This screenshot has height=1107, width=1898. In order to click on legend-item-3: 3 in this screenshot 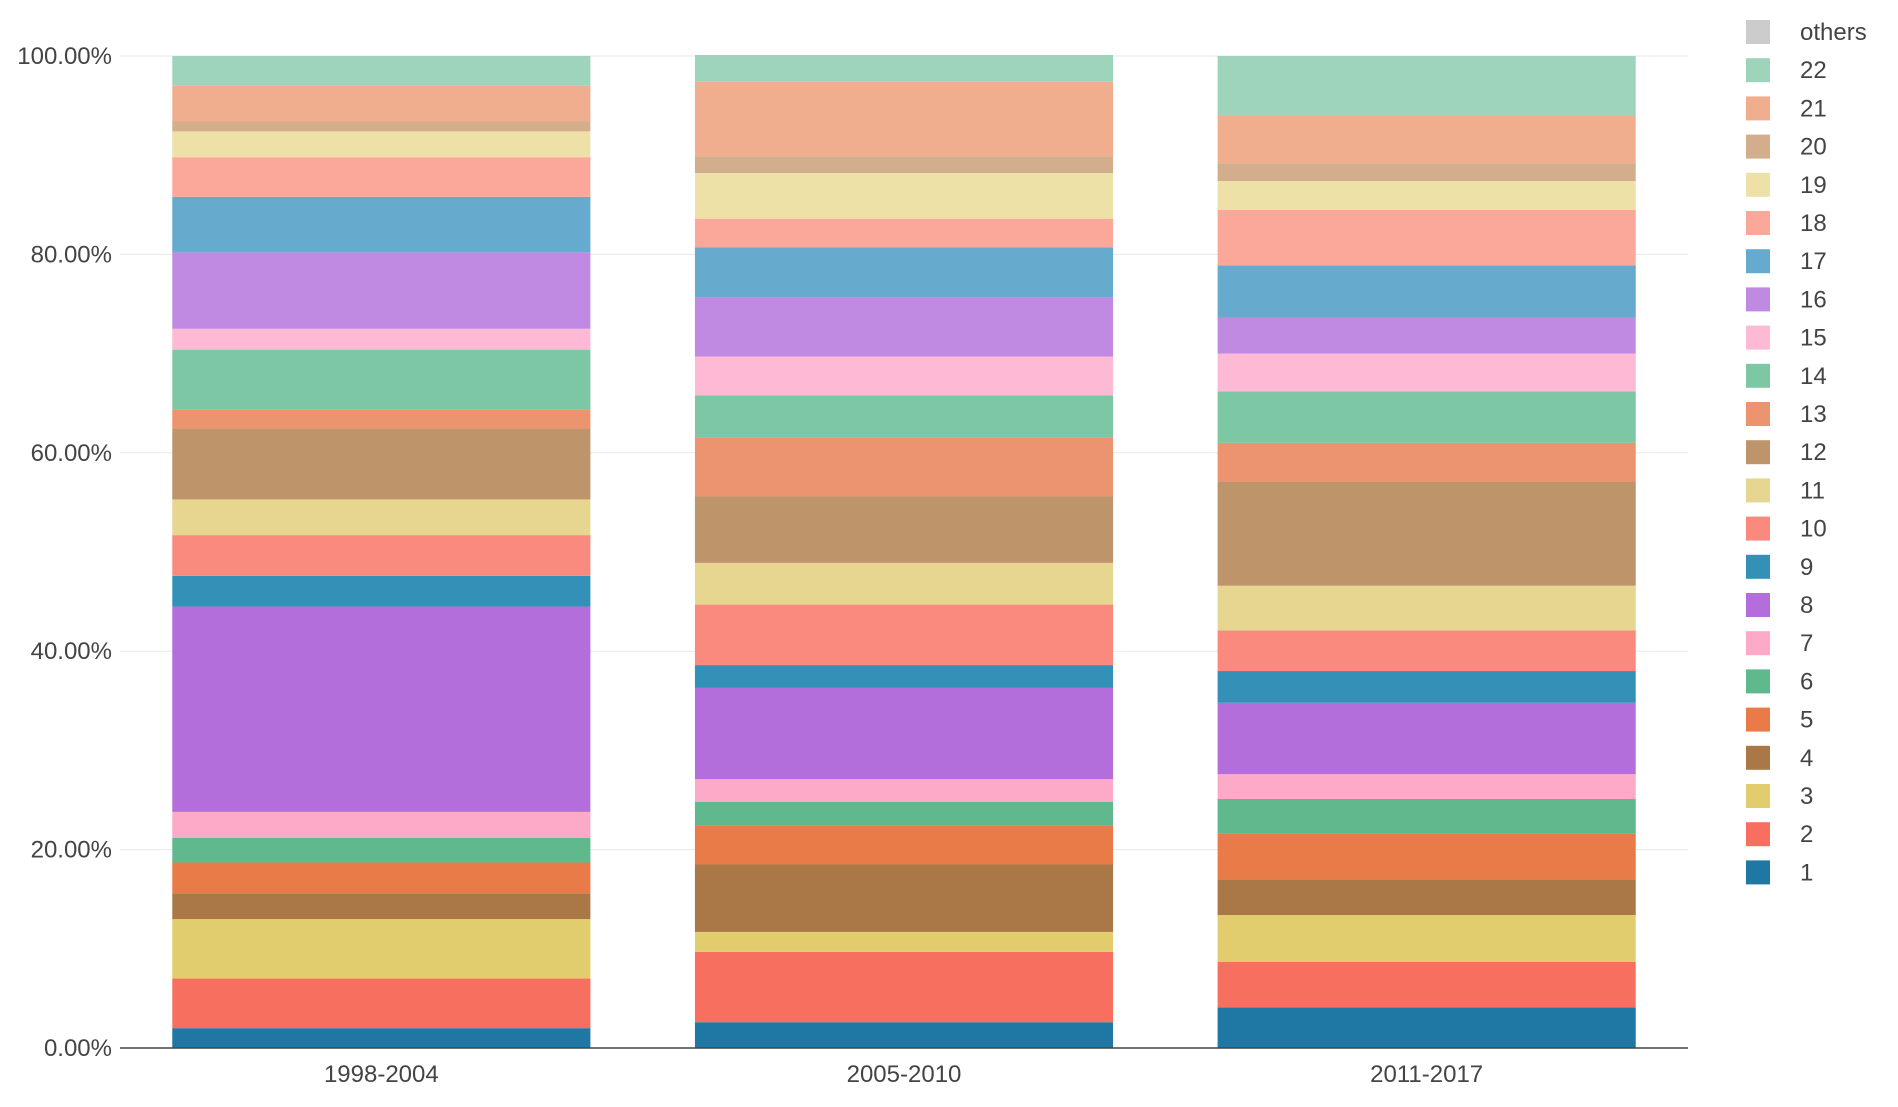, I will do `click(1779, 796)`.